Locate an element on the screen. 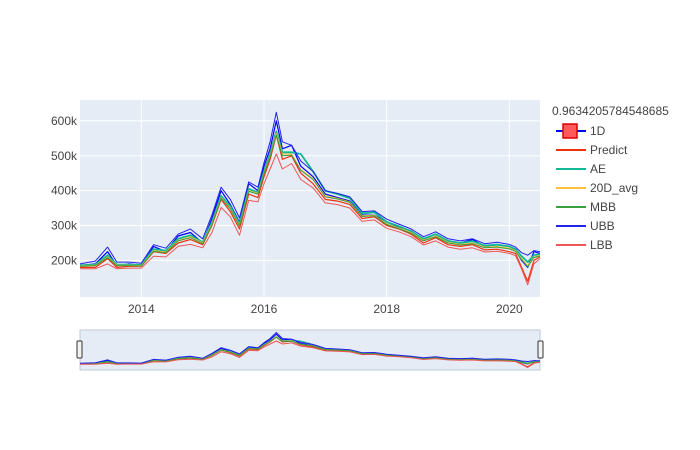 Image resolution: width=700 pixels, height=450 pixels. legend-item-1d: 1D is located at coordinates (581, 131).